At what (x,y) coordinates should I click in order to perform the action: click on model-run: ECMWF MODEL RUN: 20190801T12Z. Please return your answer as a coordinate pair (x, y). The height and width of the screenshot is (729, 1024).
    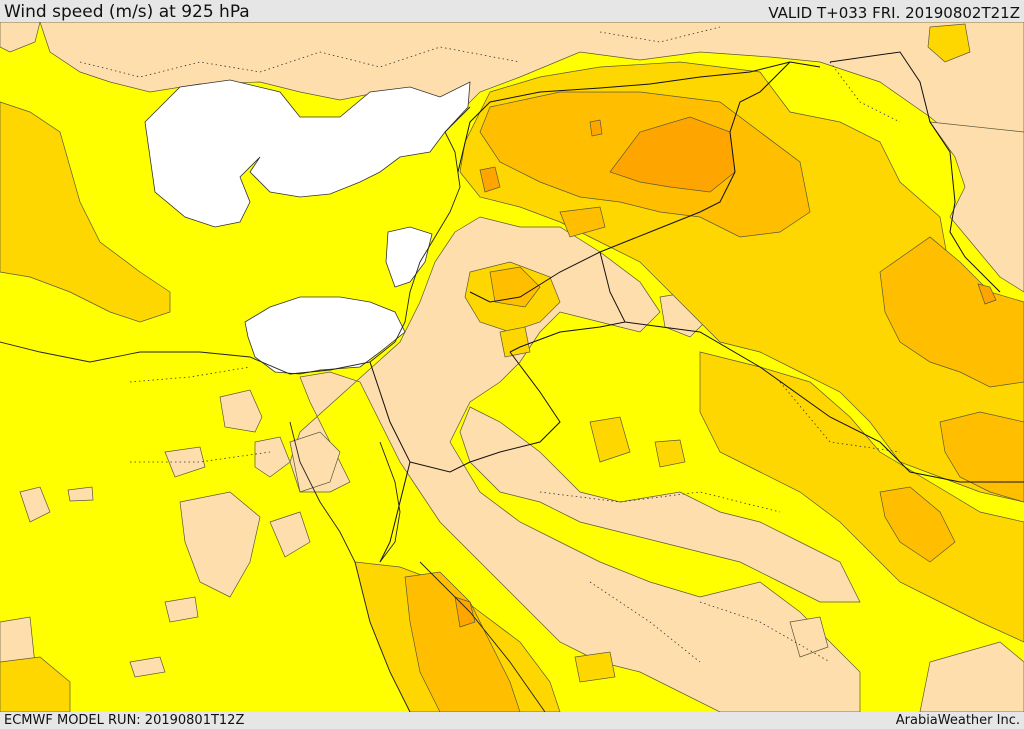
    Looking at the image, I should click on (124, 720).